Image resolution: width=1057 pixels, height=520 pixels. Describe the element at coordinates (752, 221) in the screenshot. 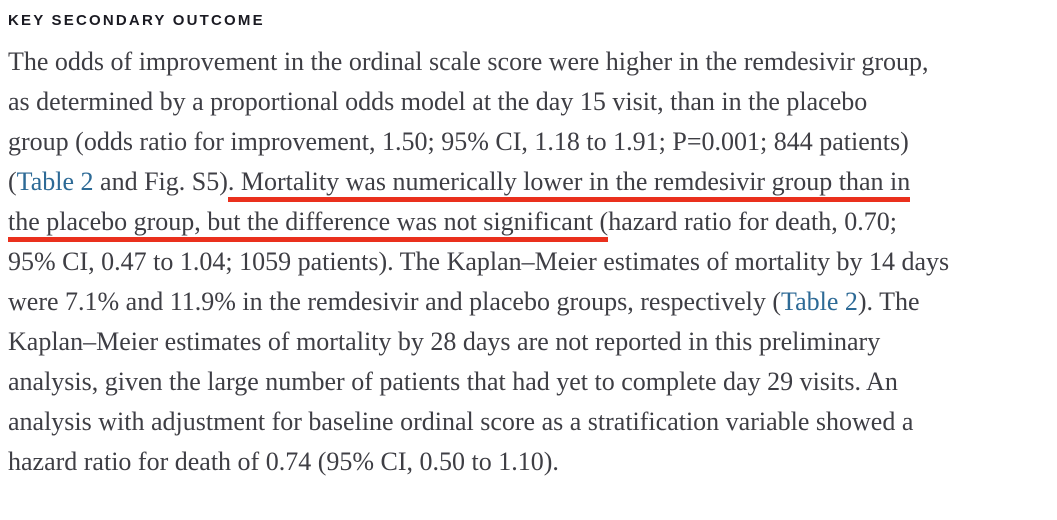

I see `text-segment: hazard ratio for death, 0.70;` at that location.